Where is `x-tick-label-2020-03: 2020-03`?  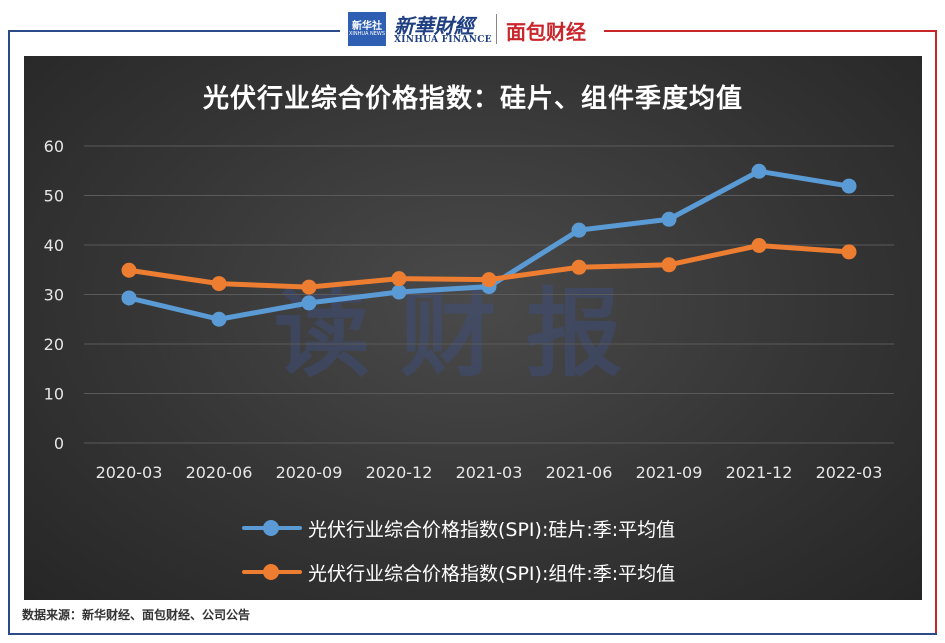 x-tick-label-2020-03: 2020-03 is located at coordinates (129, 472).